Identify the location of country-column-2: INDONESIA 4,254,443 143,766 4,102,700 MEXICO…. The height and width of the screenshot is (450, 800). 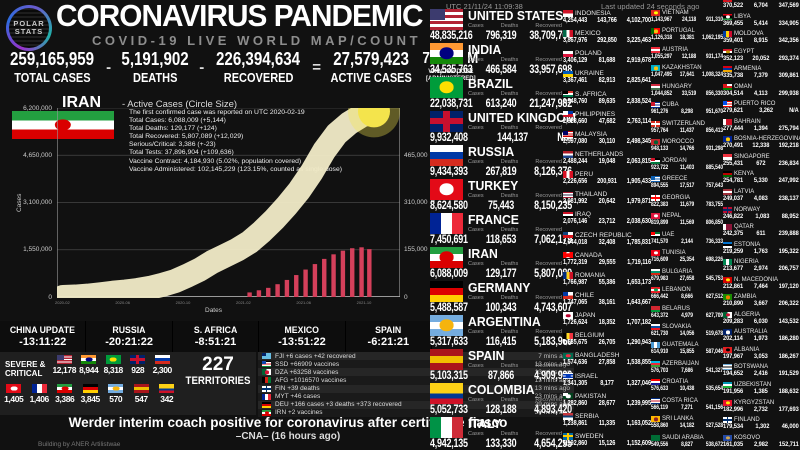
(607, 228).